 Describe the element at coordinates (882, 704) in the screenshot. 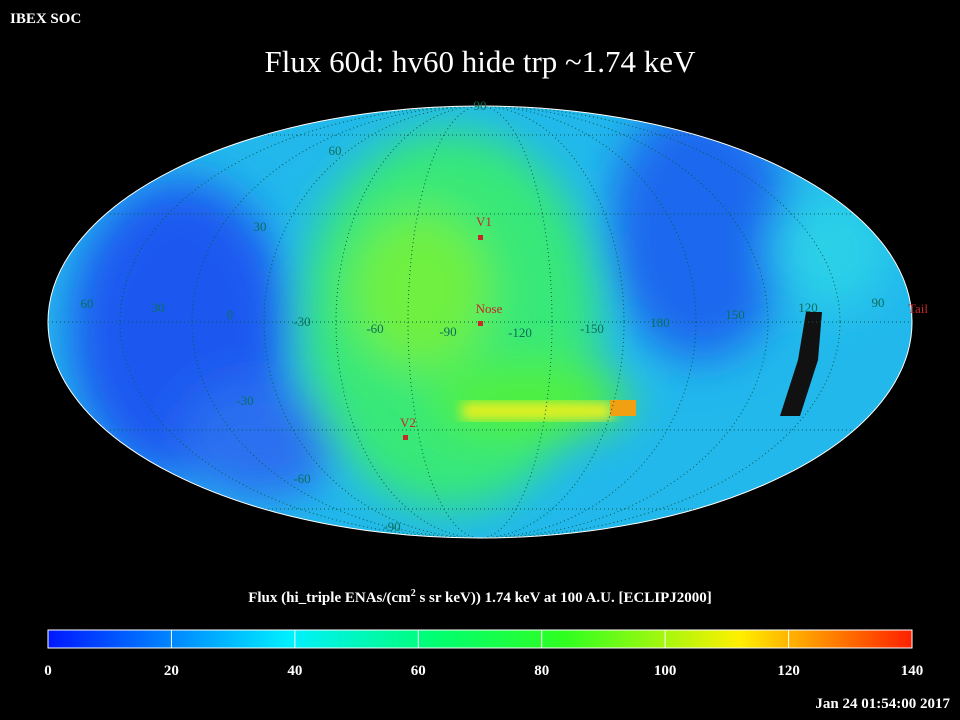

I see `timestamp: Jan 24 01:54:00 2017` at that location.